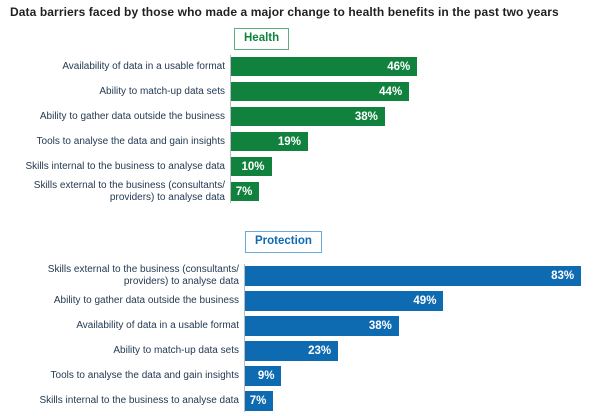 The image size is (602, 416). I want to click on bar-row: Ability to match-up data sets 23%, so click(301, 350).